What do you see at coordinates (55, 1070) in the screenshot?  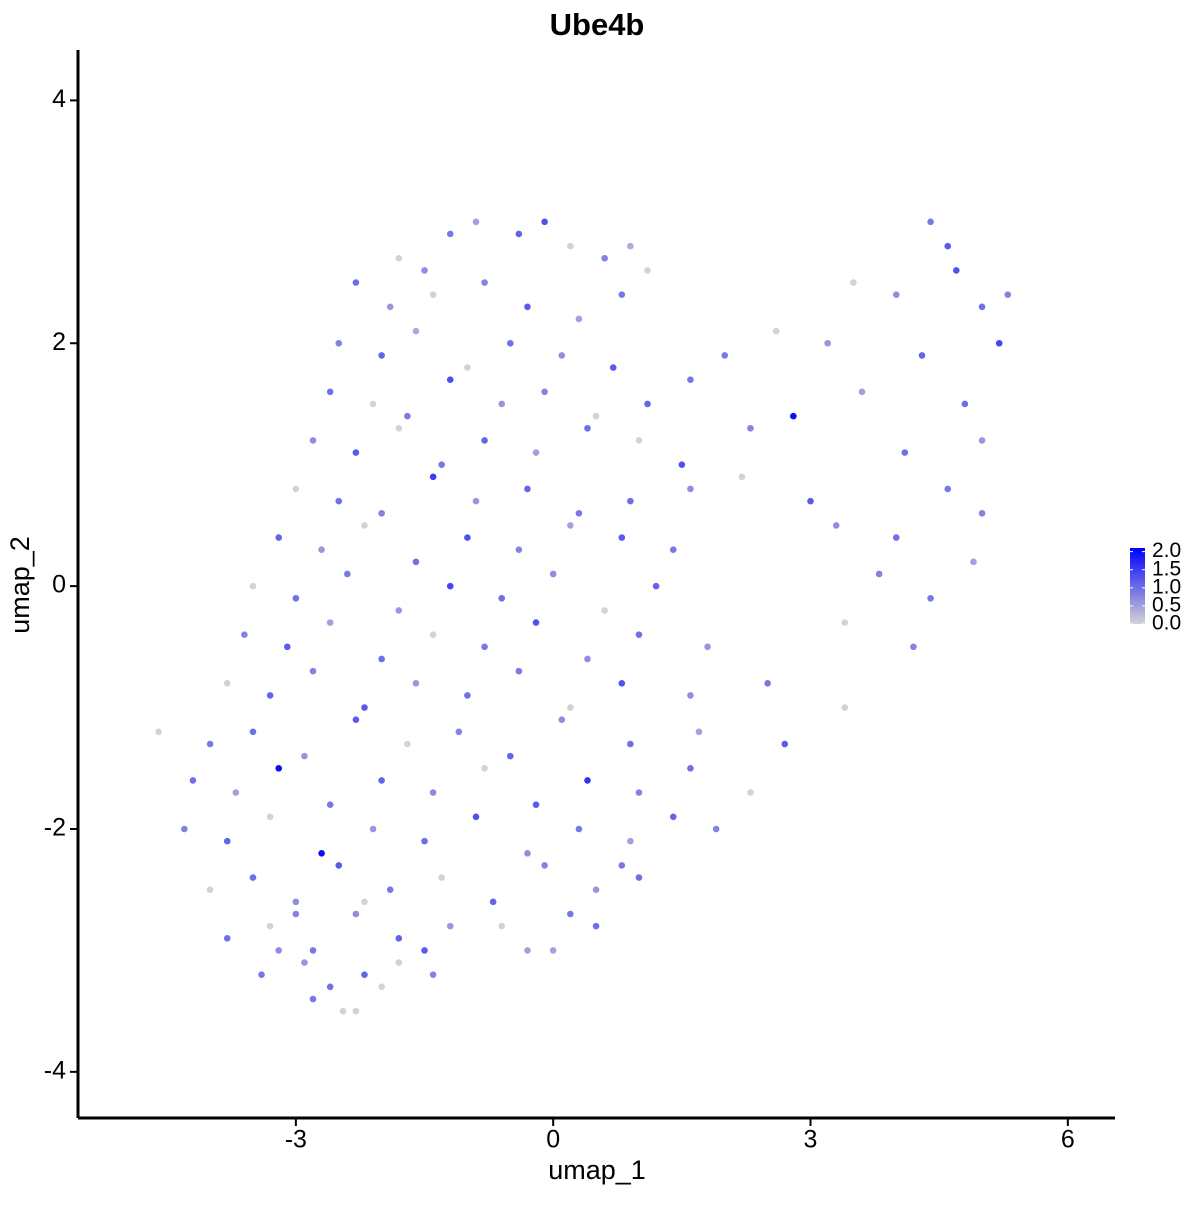 I see `y-tick-label: -4` at bounding box center [55, 1070].